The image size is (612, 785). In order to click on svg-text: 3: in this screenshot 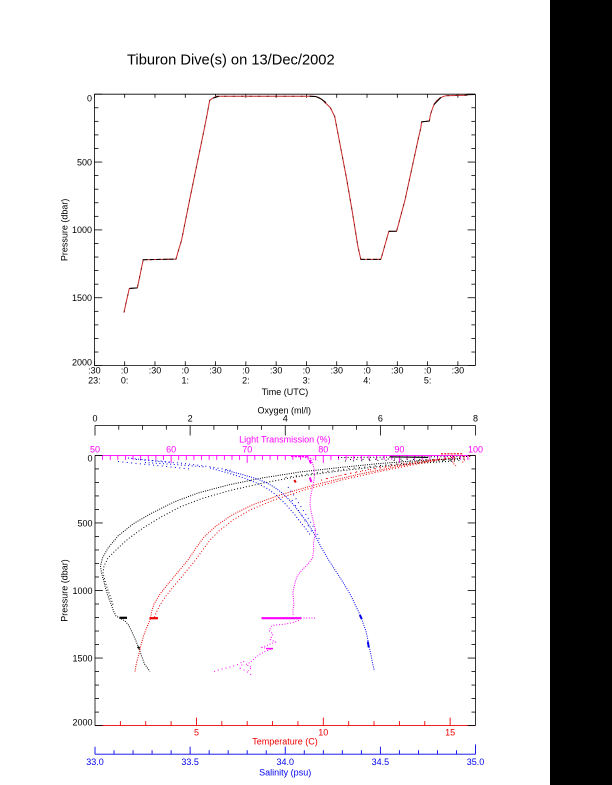, I will do `click(307, 380)`.